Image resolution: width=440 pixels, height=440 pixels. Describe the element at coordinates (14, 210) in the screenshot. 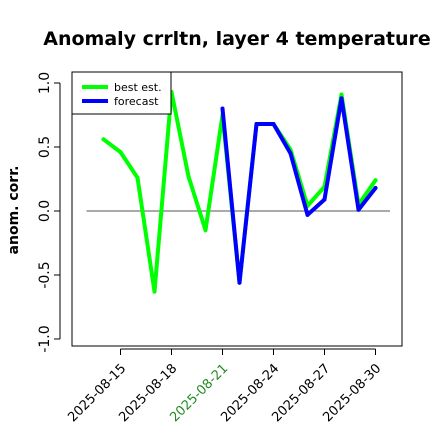

I see `y-axis-label: anom. corr.` at that location.